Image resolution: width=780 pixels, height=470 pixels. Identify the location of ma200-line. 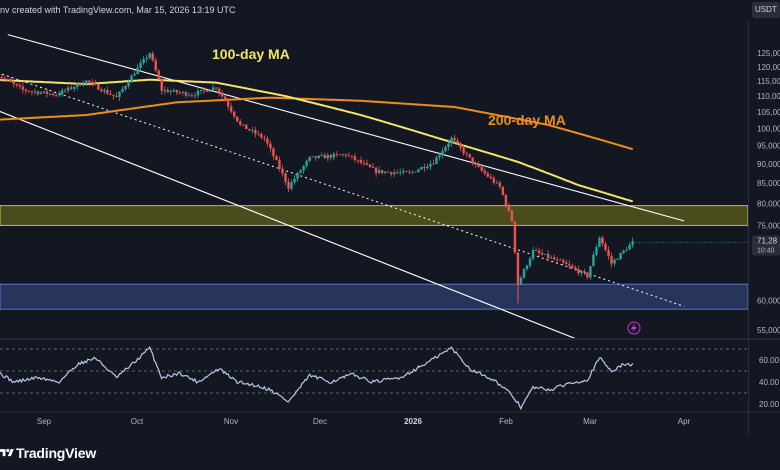
(317, 123).